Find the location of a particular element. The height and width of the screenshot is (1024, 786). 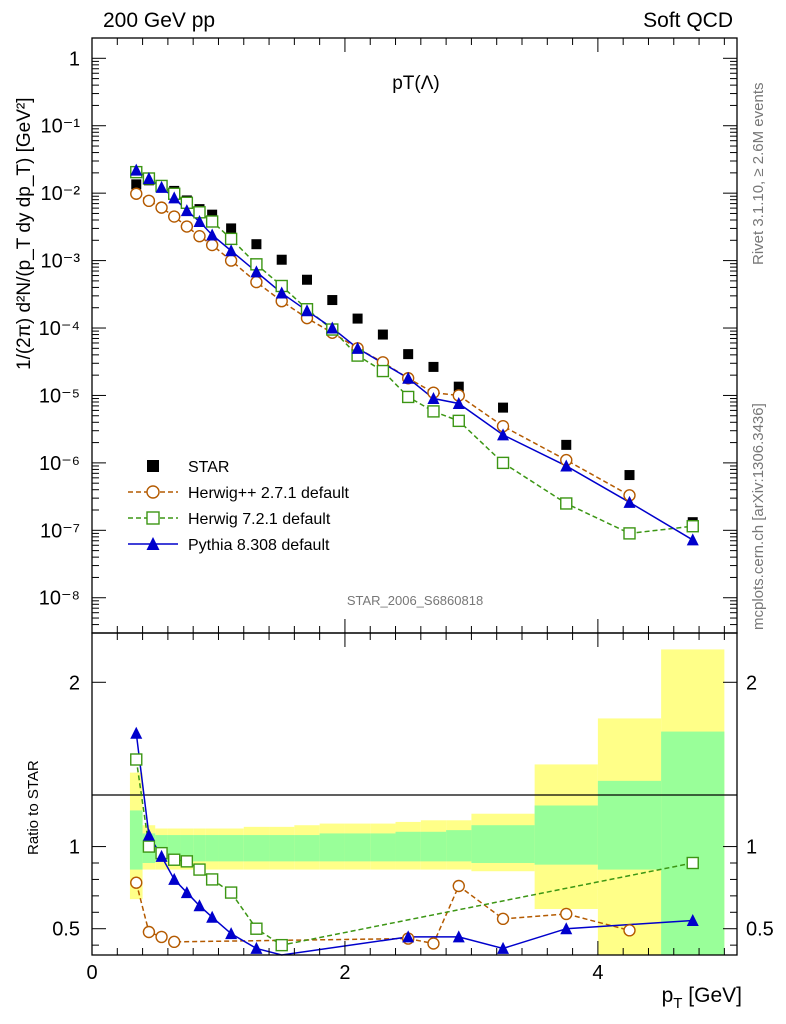

legend-label-3: Pythia 8.308 default is located at coordinates (259, 545).